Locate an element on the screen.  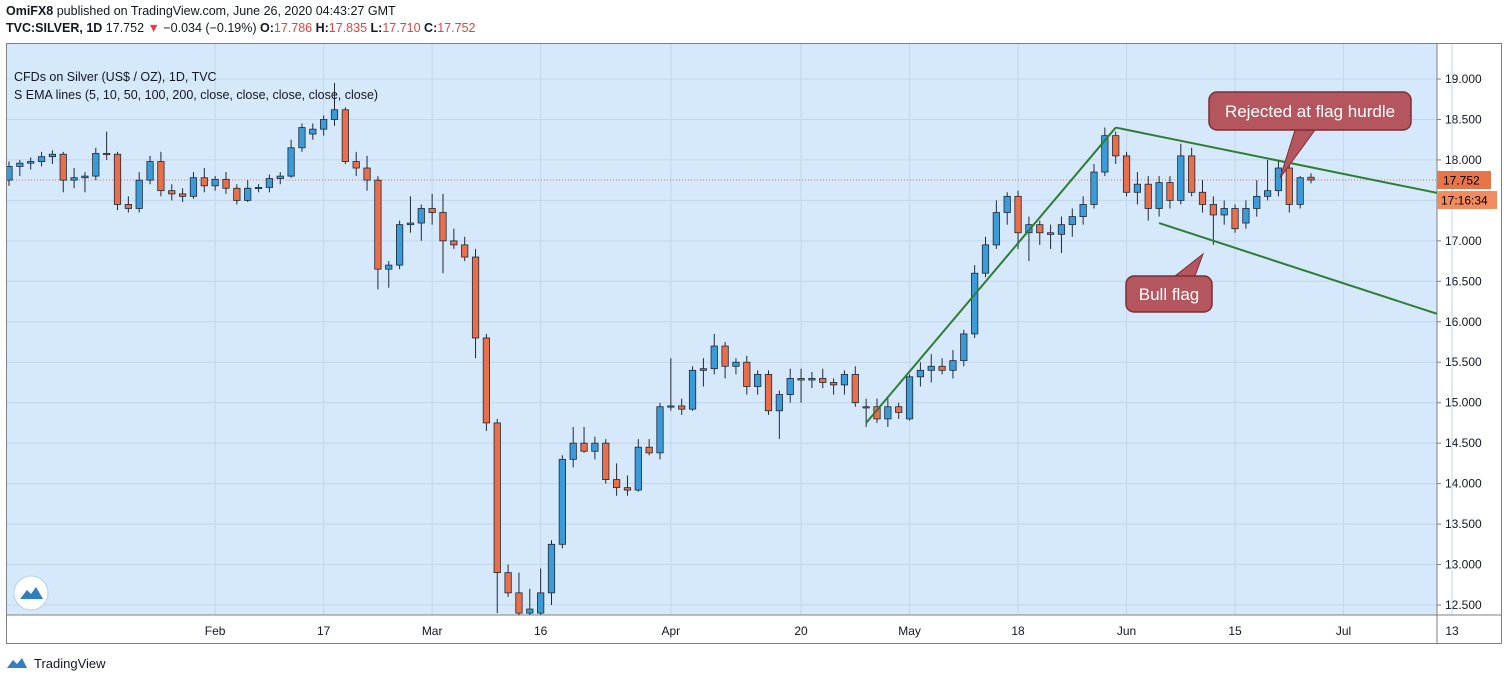
rejected-callout-box is located at coordinates (1310, 111).